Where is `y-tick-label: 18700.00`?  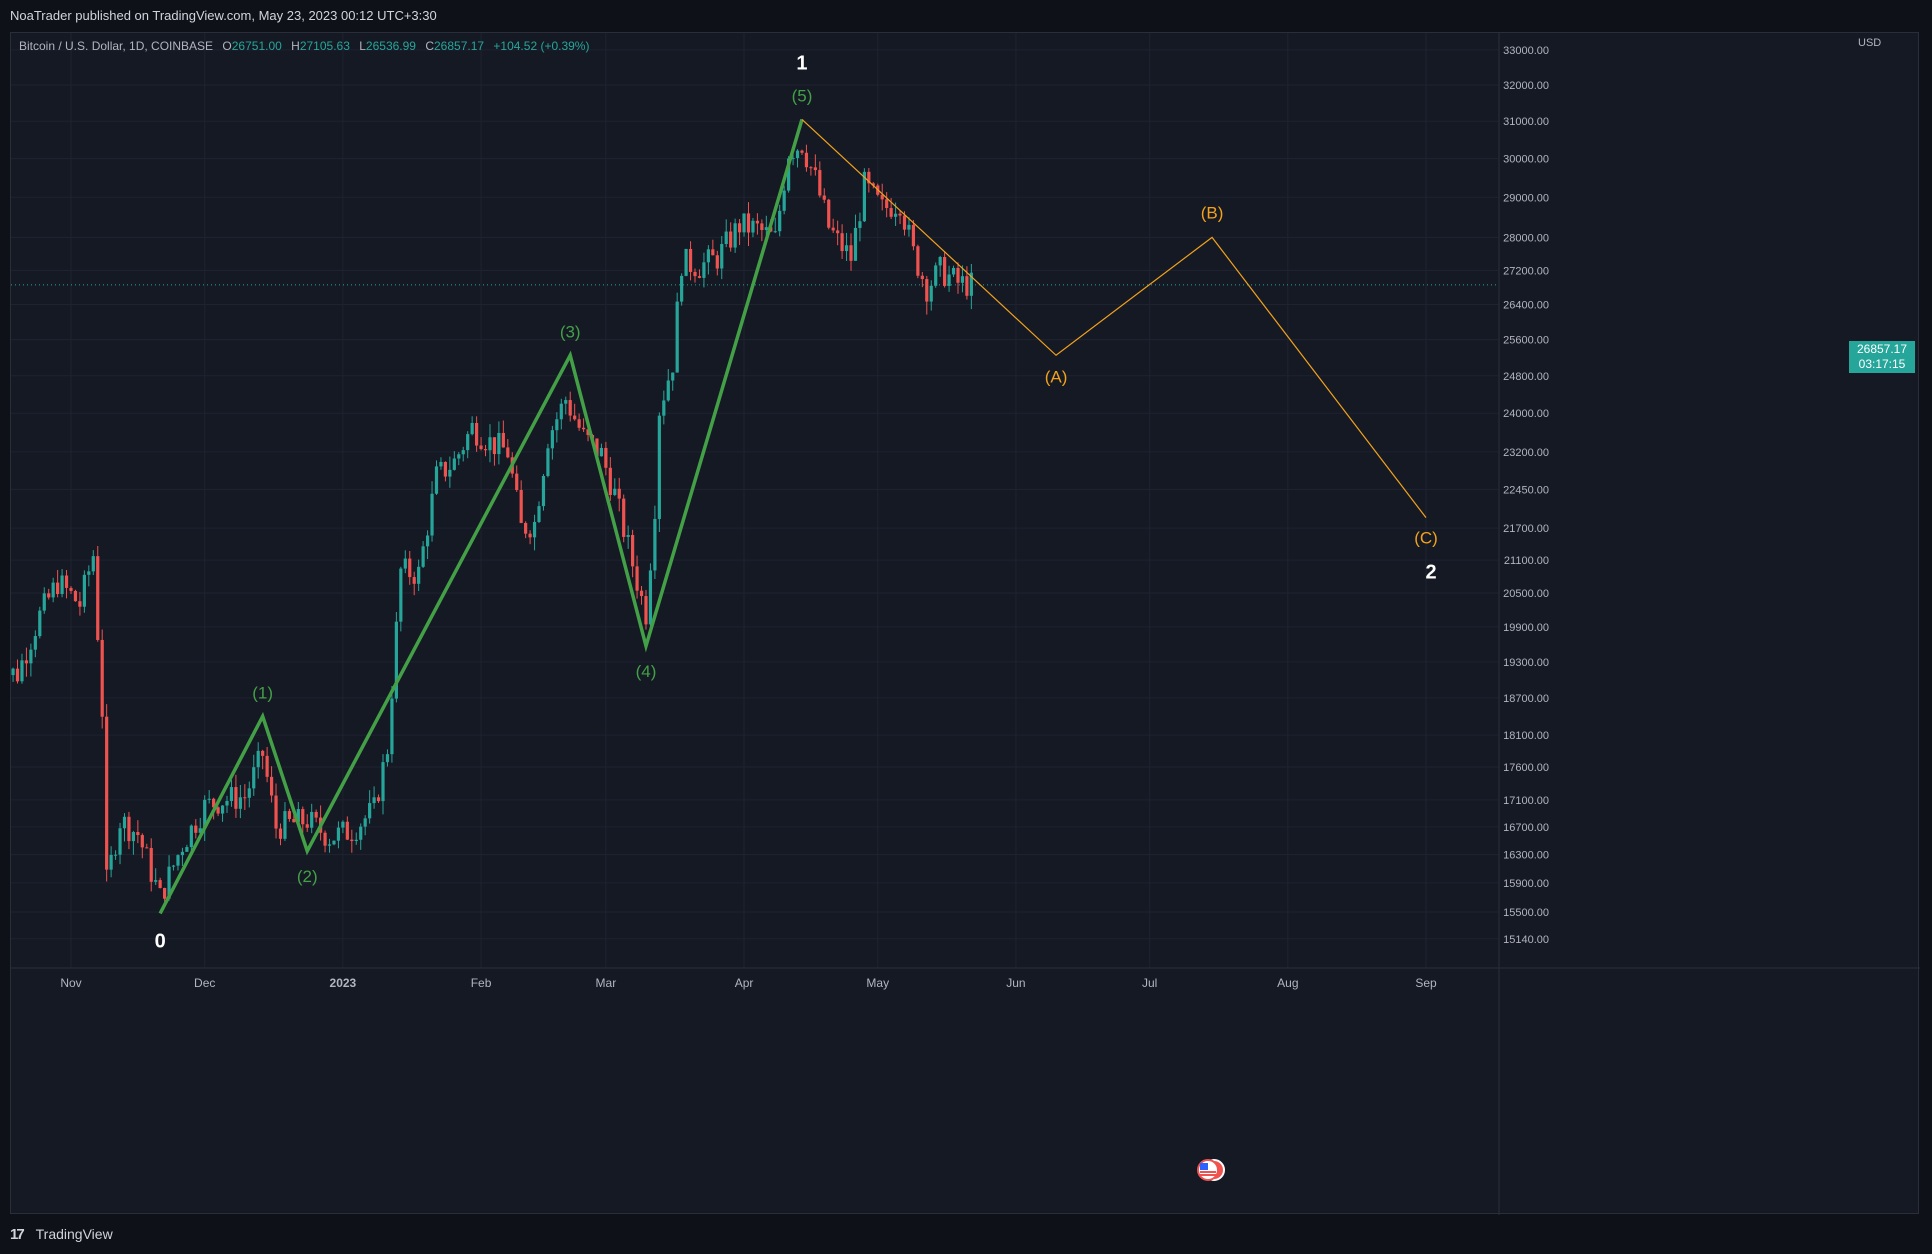
y-tick-label: 18700.00 is located at coordinates (1526, 699).